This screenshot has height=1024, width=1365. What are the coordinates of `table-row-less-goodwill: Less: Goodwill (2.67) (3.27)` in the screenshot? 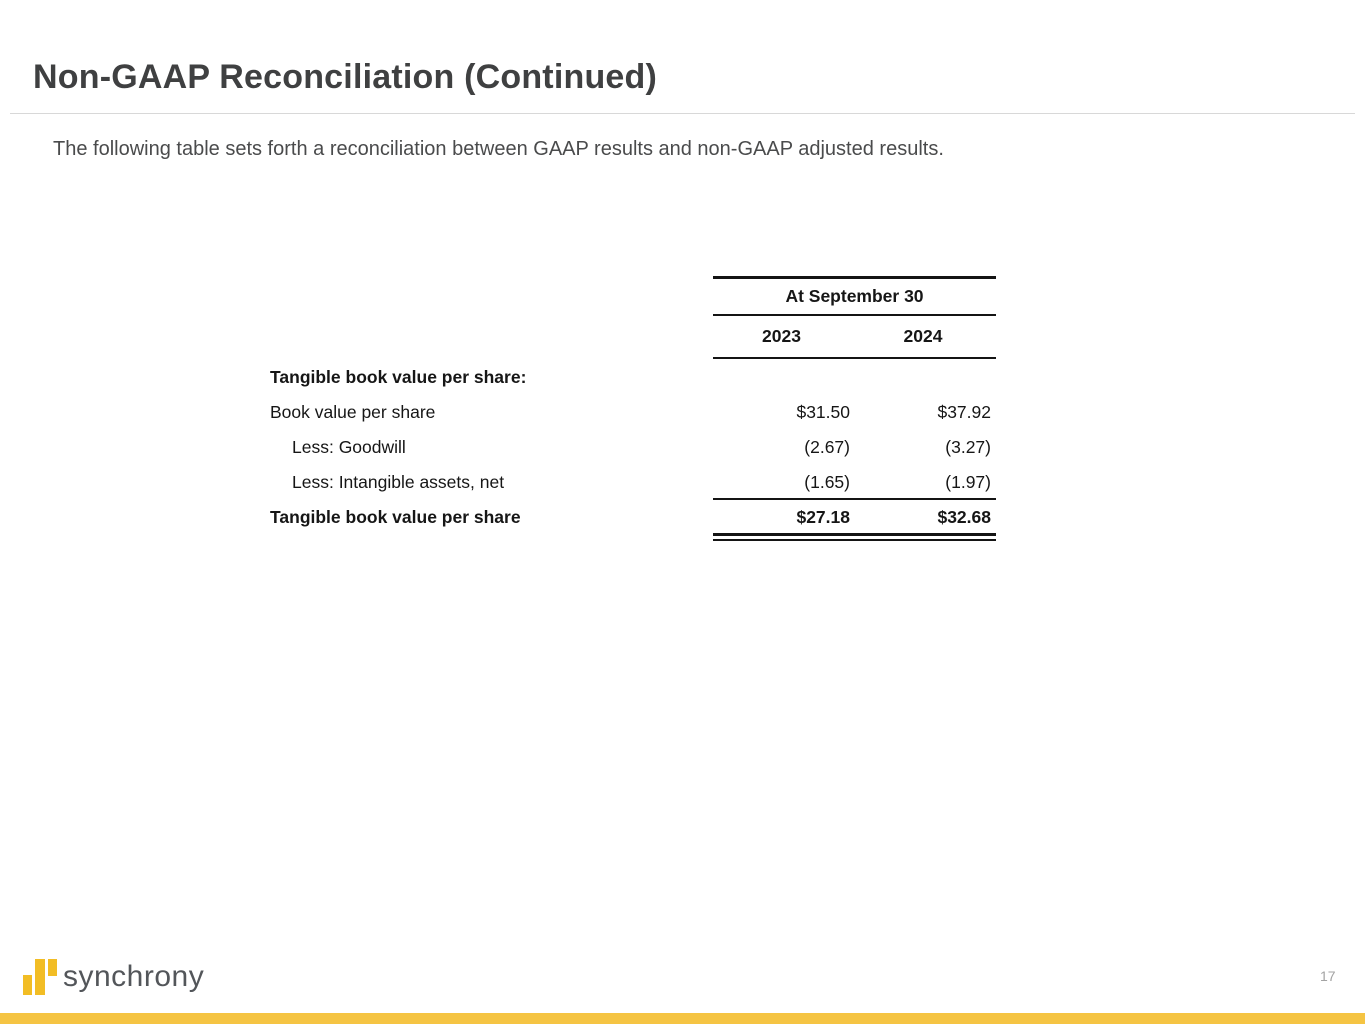 It's located at (633, 447).